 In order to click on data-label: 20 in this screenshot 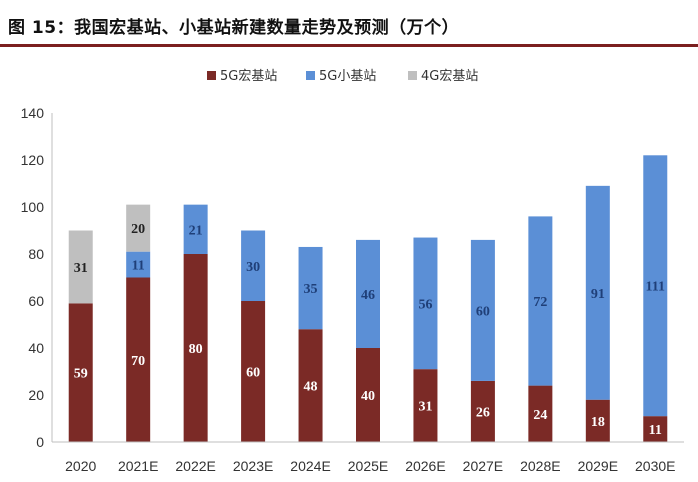, I will do `click(138, 229)`.